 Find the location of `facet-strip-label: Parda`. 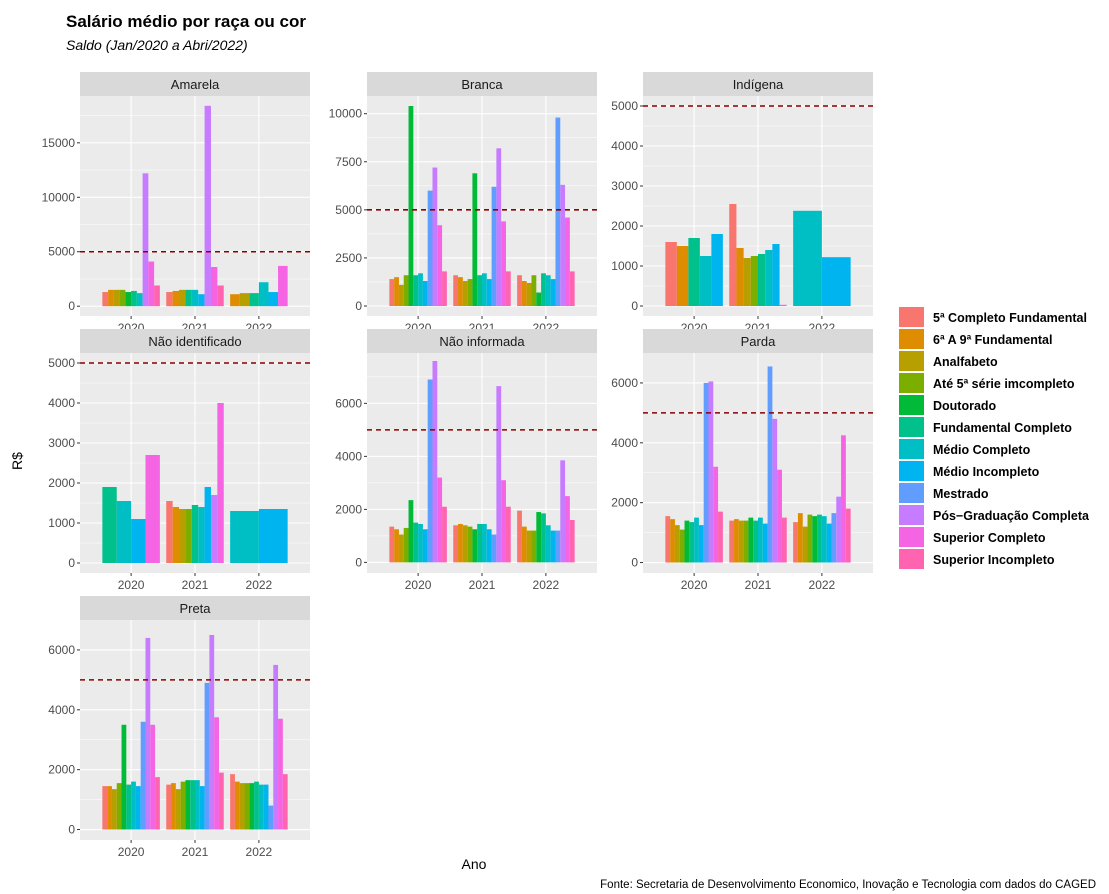

facet-strip-label: Parda is located at coordinates (758, 341).